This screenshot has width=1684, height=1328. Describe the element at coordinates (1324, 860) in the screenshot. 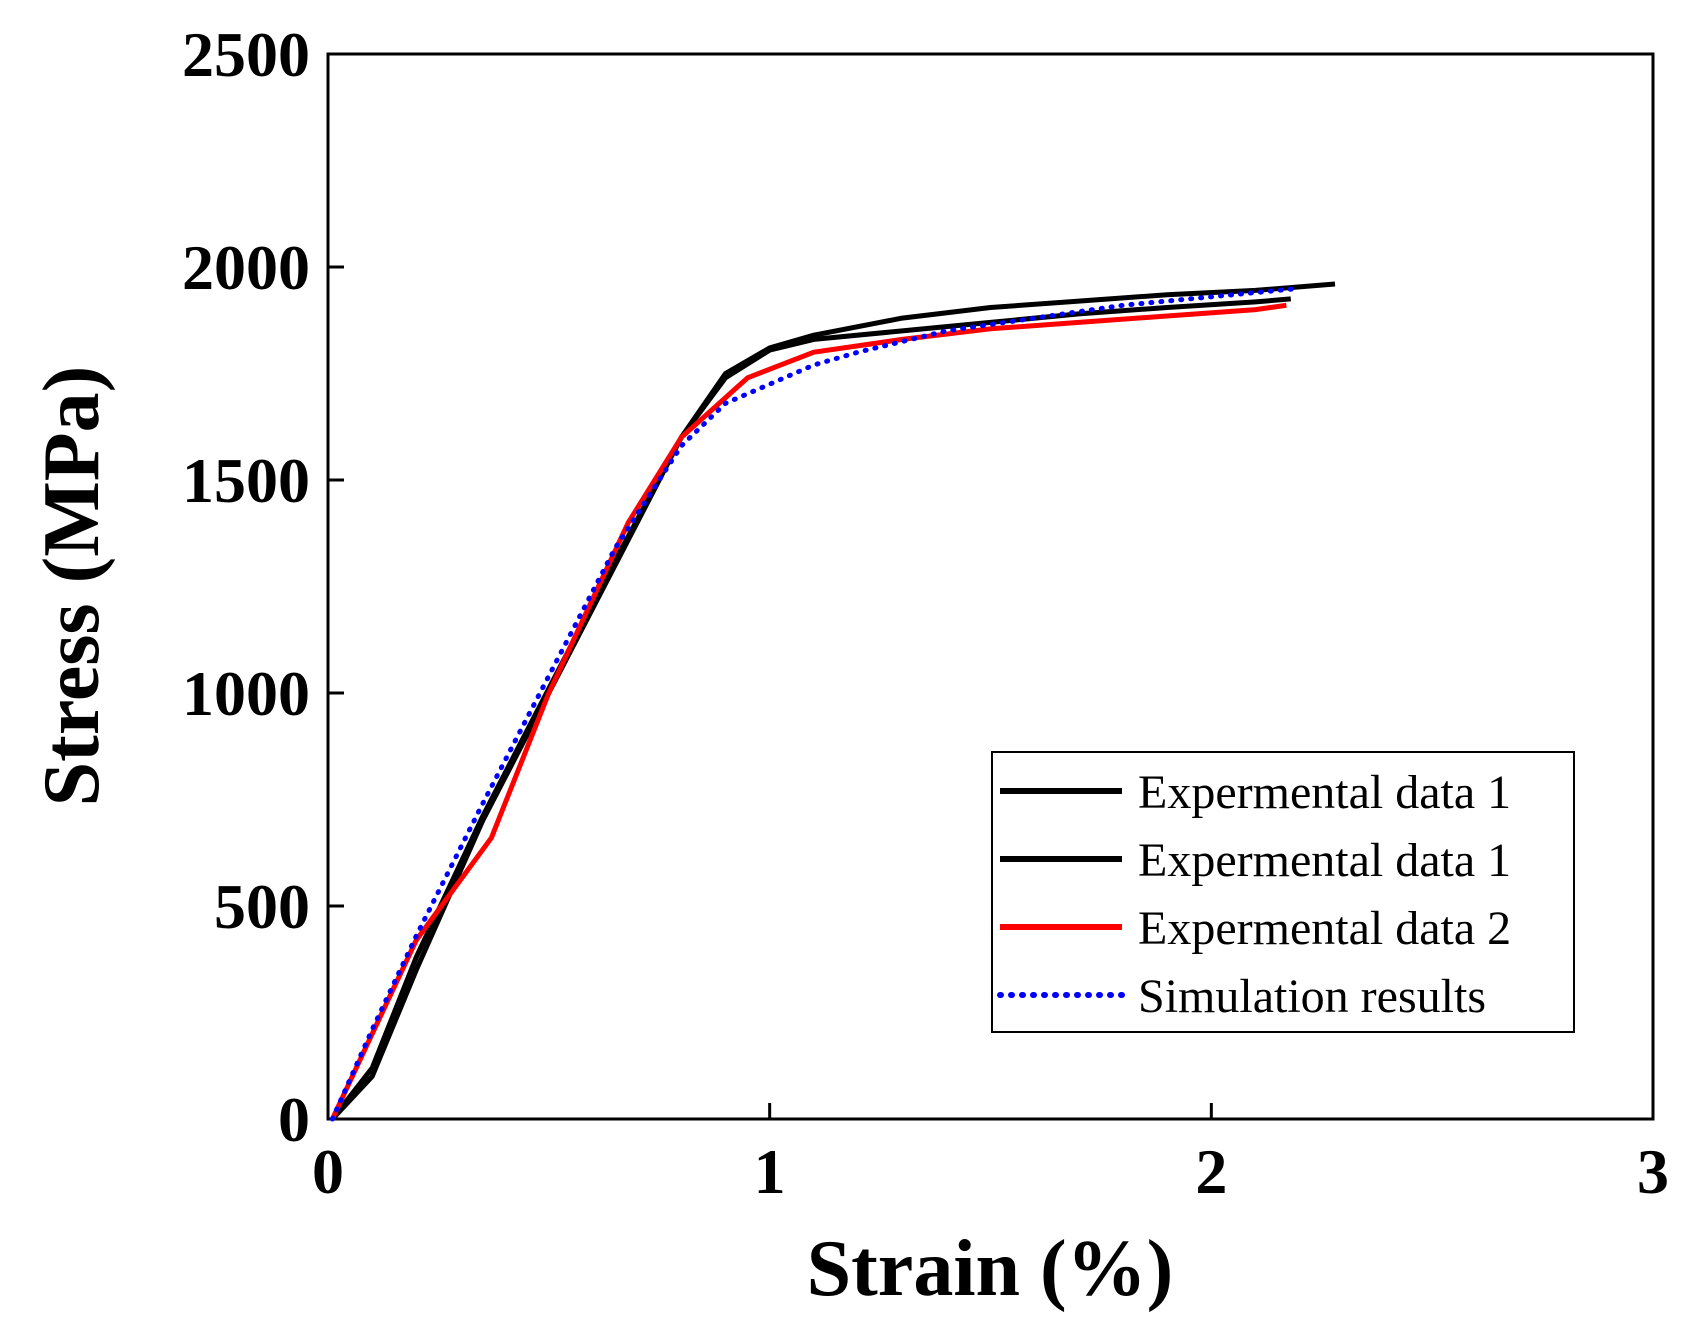

I see `legend-label-2: Expermental data 1` at that location.